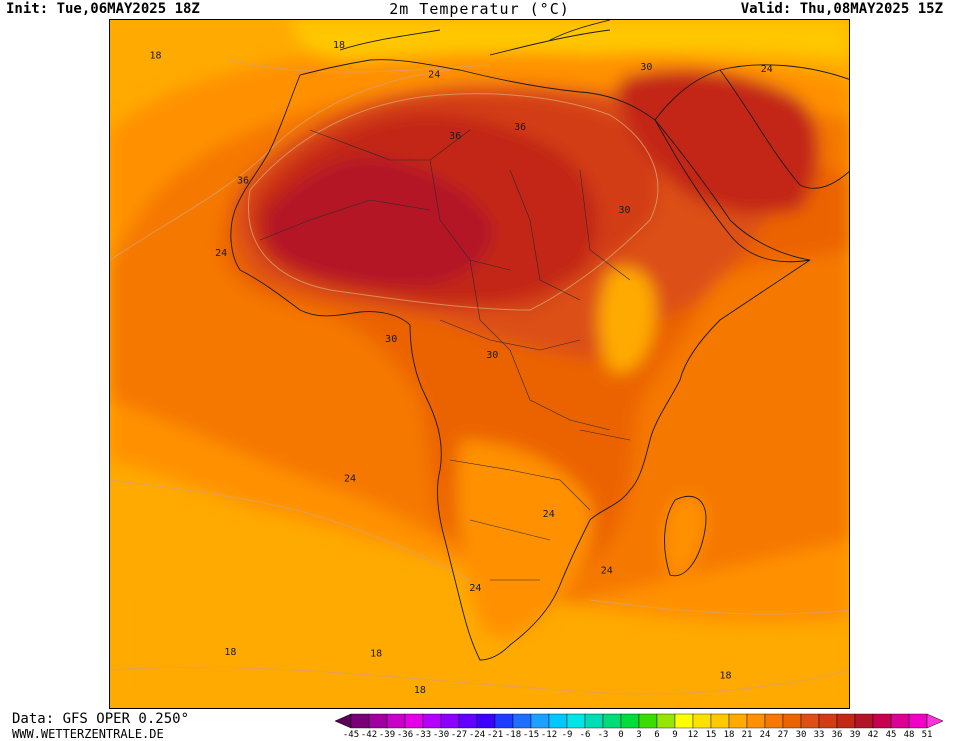 The image size is (959, 741). What do you see at coordinates (837, 735) in the screenshot?
I see `legend-tick-label: 36` at bounding box center [837, 735].